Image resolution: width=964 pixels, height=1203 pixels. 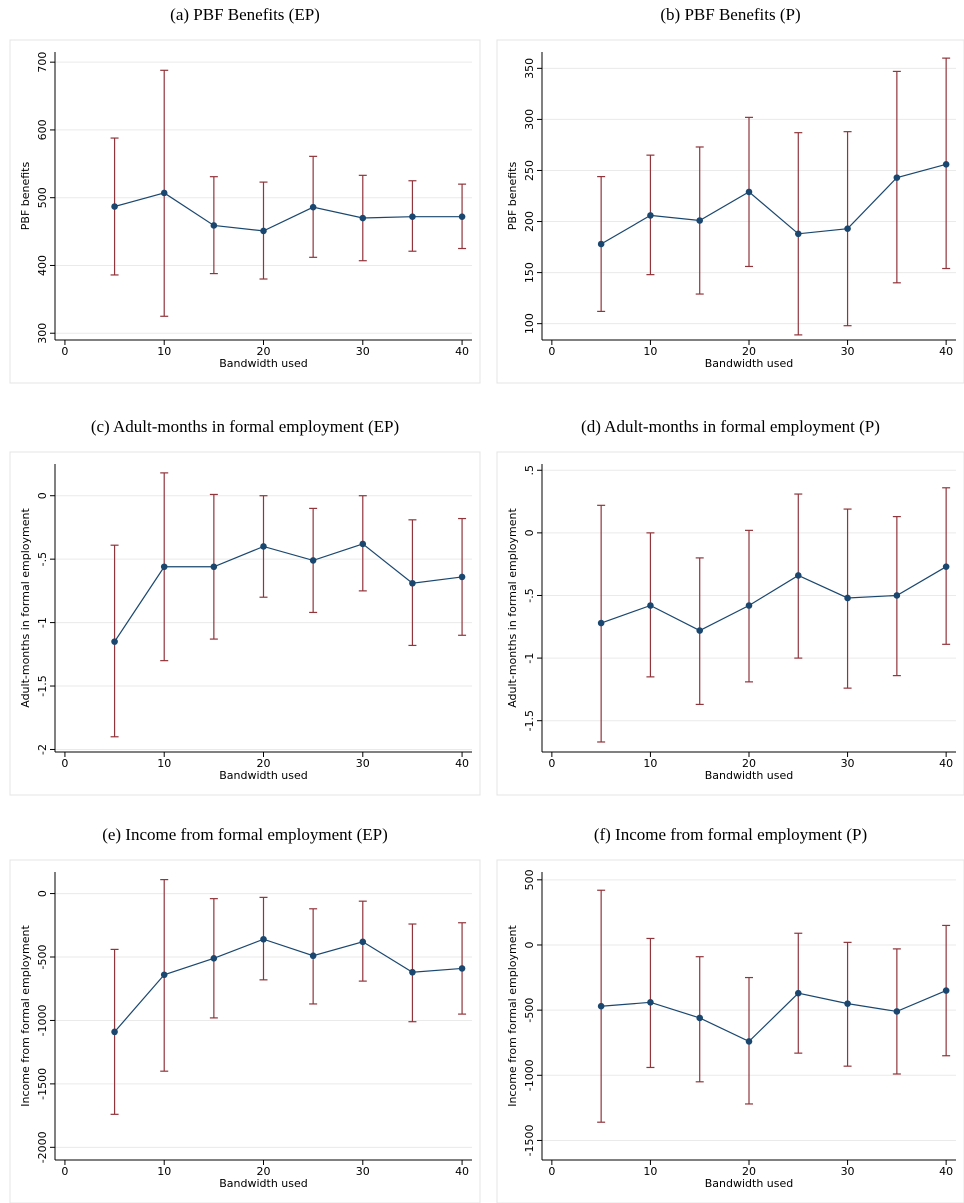 What do you see at coordinates (42, 62) in the screenshot?
I see `y-tick-label: 700` at bounding box center [42, 62].